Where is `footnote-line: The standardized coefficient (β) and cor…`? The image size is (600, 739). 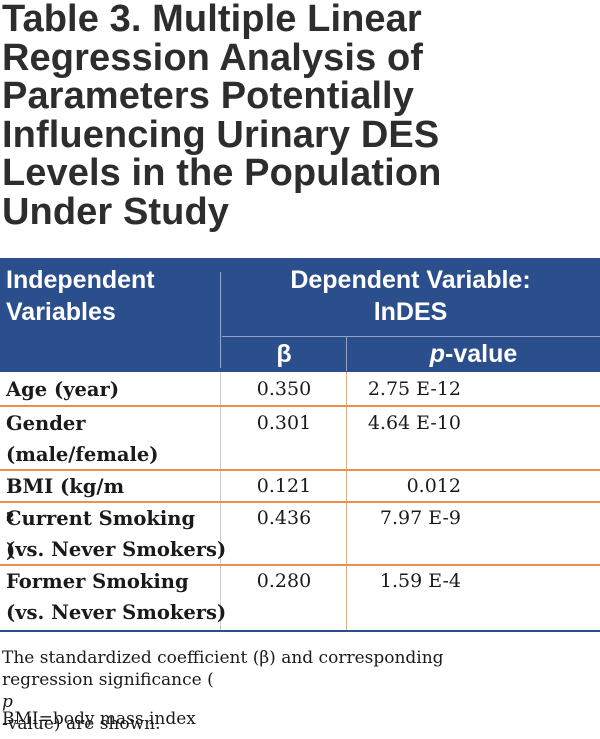
footnote-line: The standardized coefficient (β) and cor… is located at coordinates (297, 658).